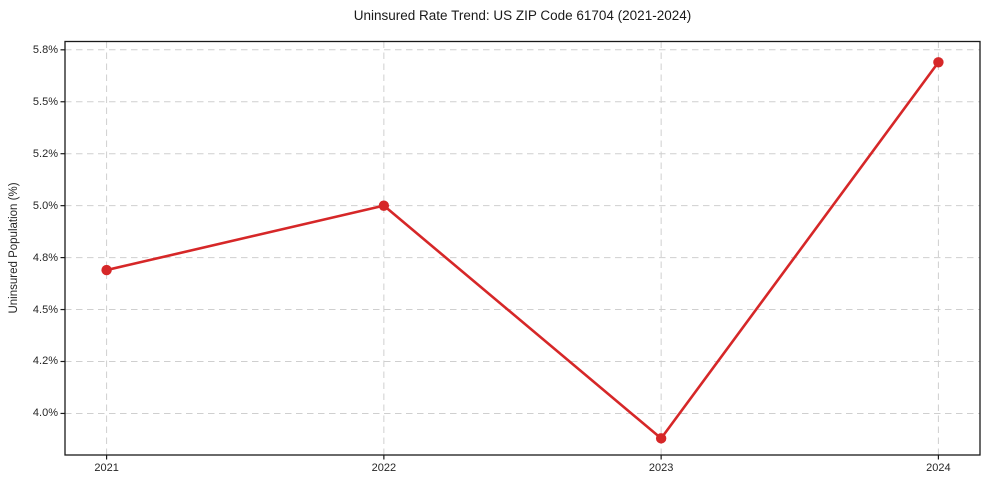 This screenshot has width=989, height=490. What do you see at coordinates (384, 468) in the screenshot?
I see `x-tick-label: 2022` at bounding box center [384, 468].